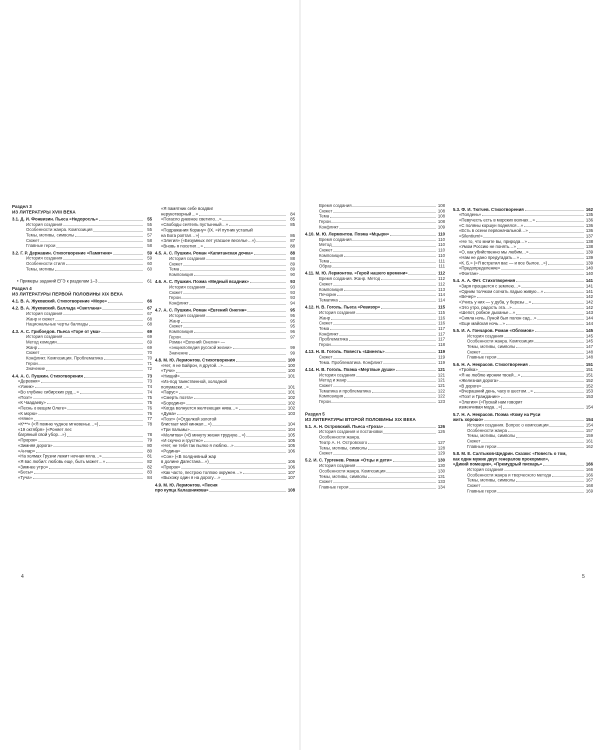  What do you see at coordinates (495, 302) in the screenshot?
I see `entry-title: «Учись у них — у дуба, у березы…»` at bounding box center [495, 302].